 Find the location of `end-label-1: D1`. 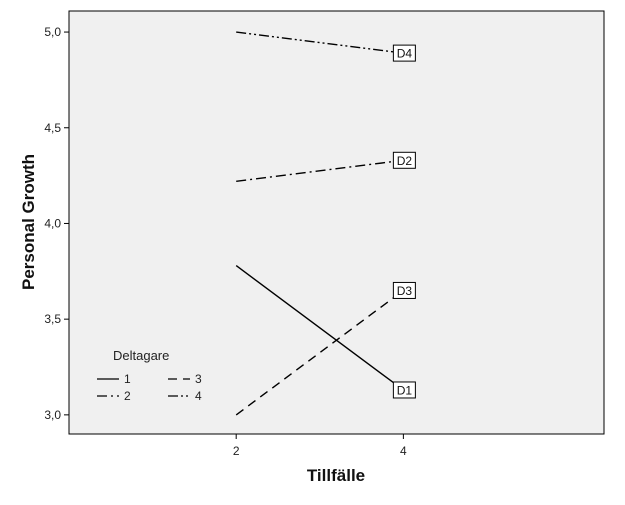

end-label-1: D1 is located at coordinates (404, 390).